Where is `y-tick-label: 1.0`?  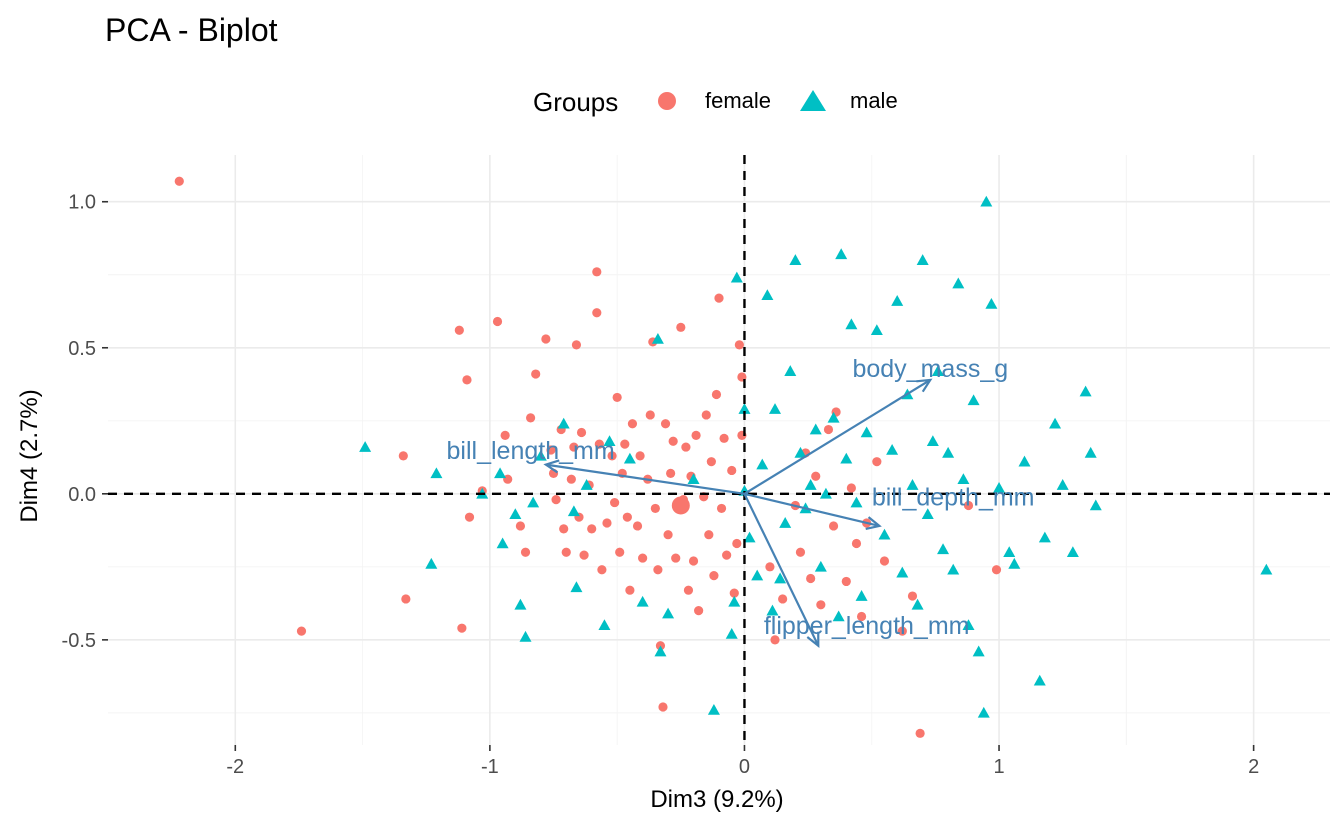
y-tick-label: 1.0 is located at coordinates (82, 203).